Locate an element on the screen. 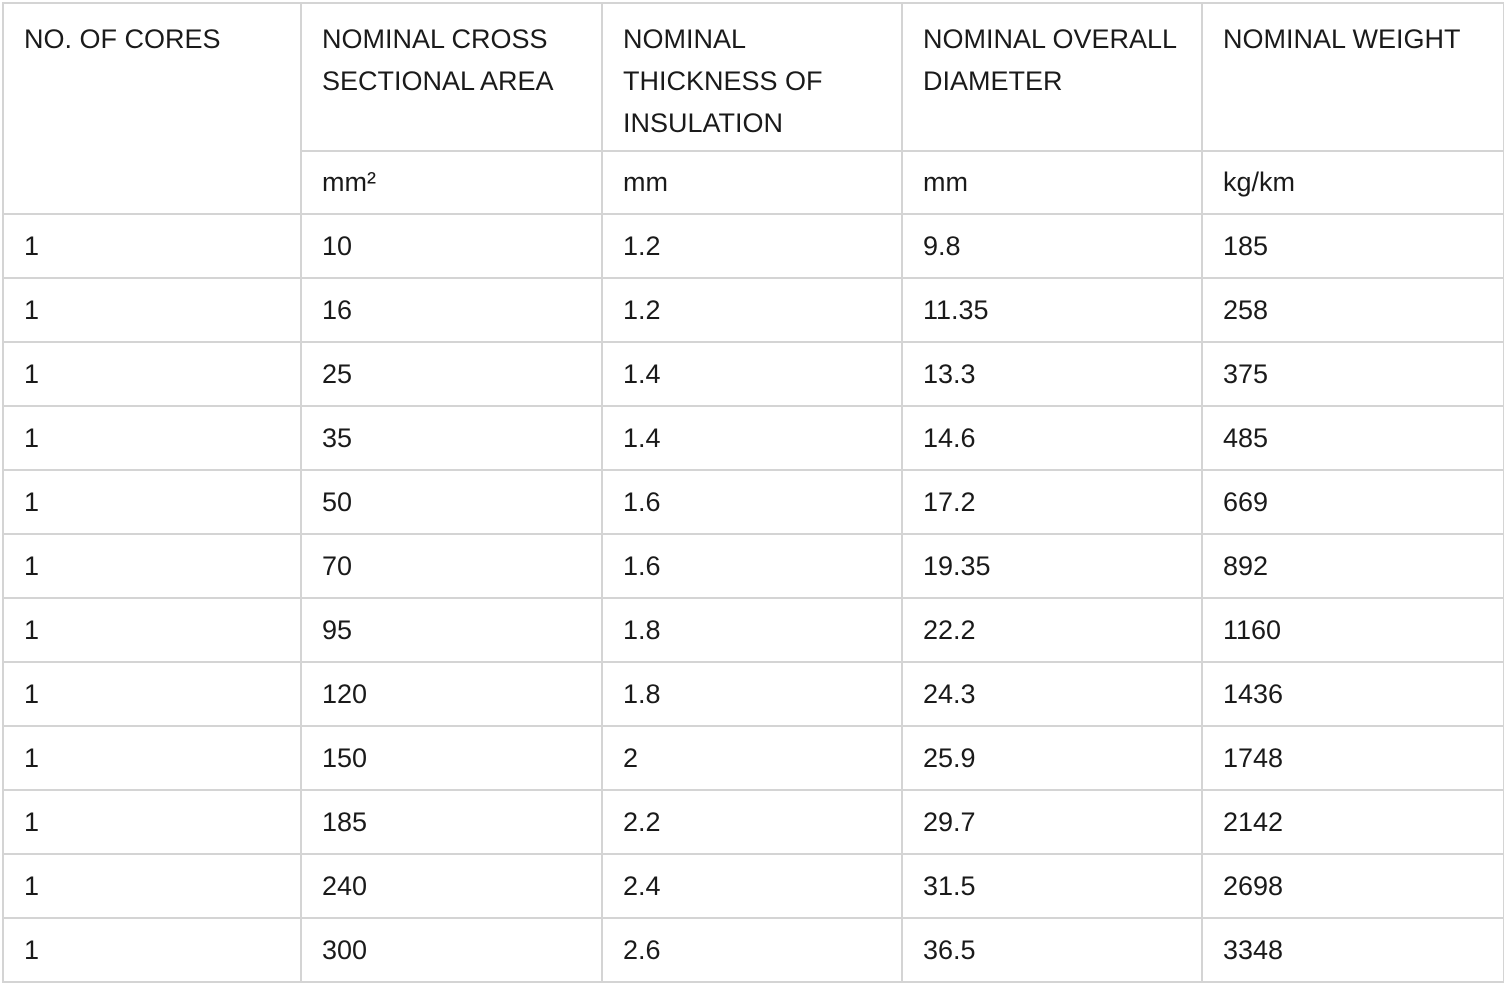  unit-cell: mm² is located at coordinates (451, 182).